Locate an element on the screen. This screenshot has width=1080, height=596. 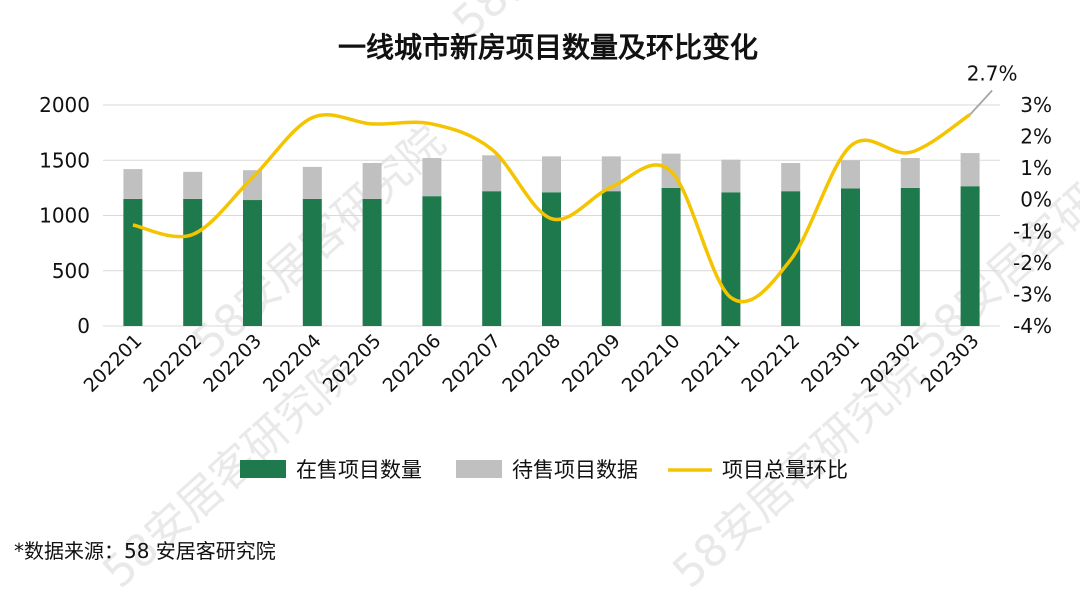
x-tick-label: 202209 is located at coordinates (591, 363).